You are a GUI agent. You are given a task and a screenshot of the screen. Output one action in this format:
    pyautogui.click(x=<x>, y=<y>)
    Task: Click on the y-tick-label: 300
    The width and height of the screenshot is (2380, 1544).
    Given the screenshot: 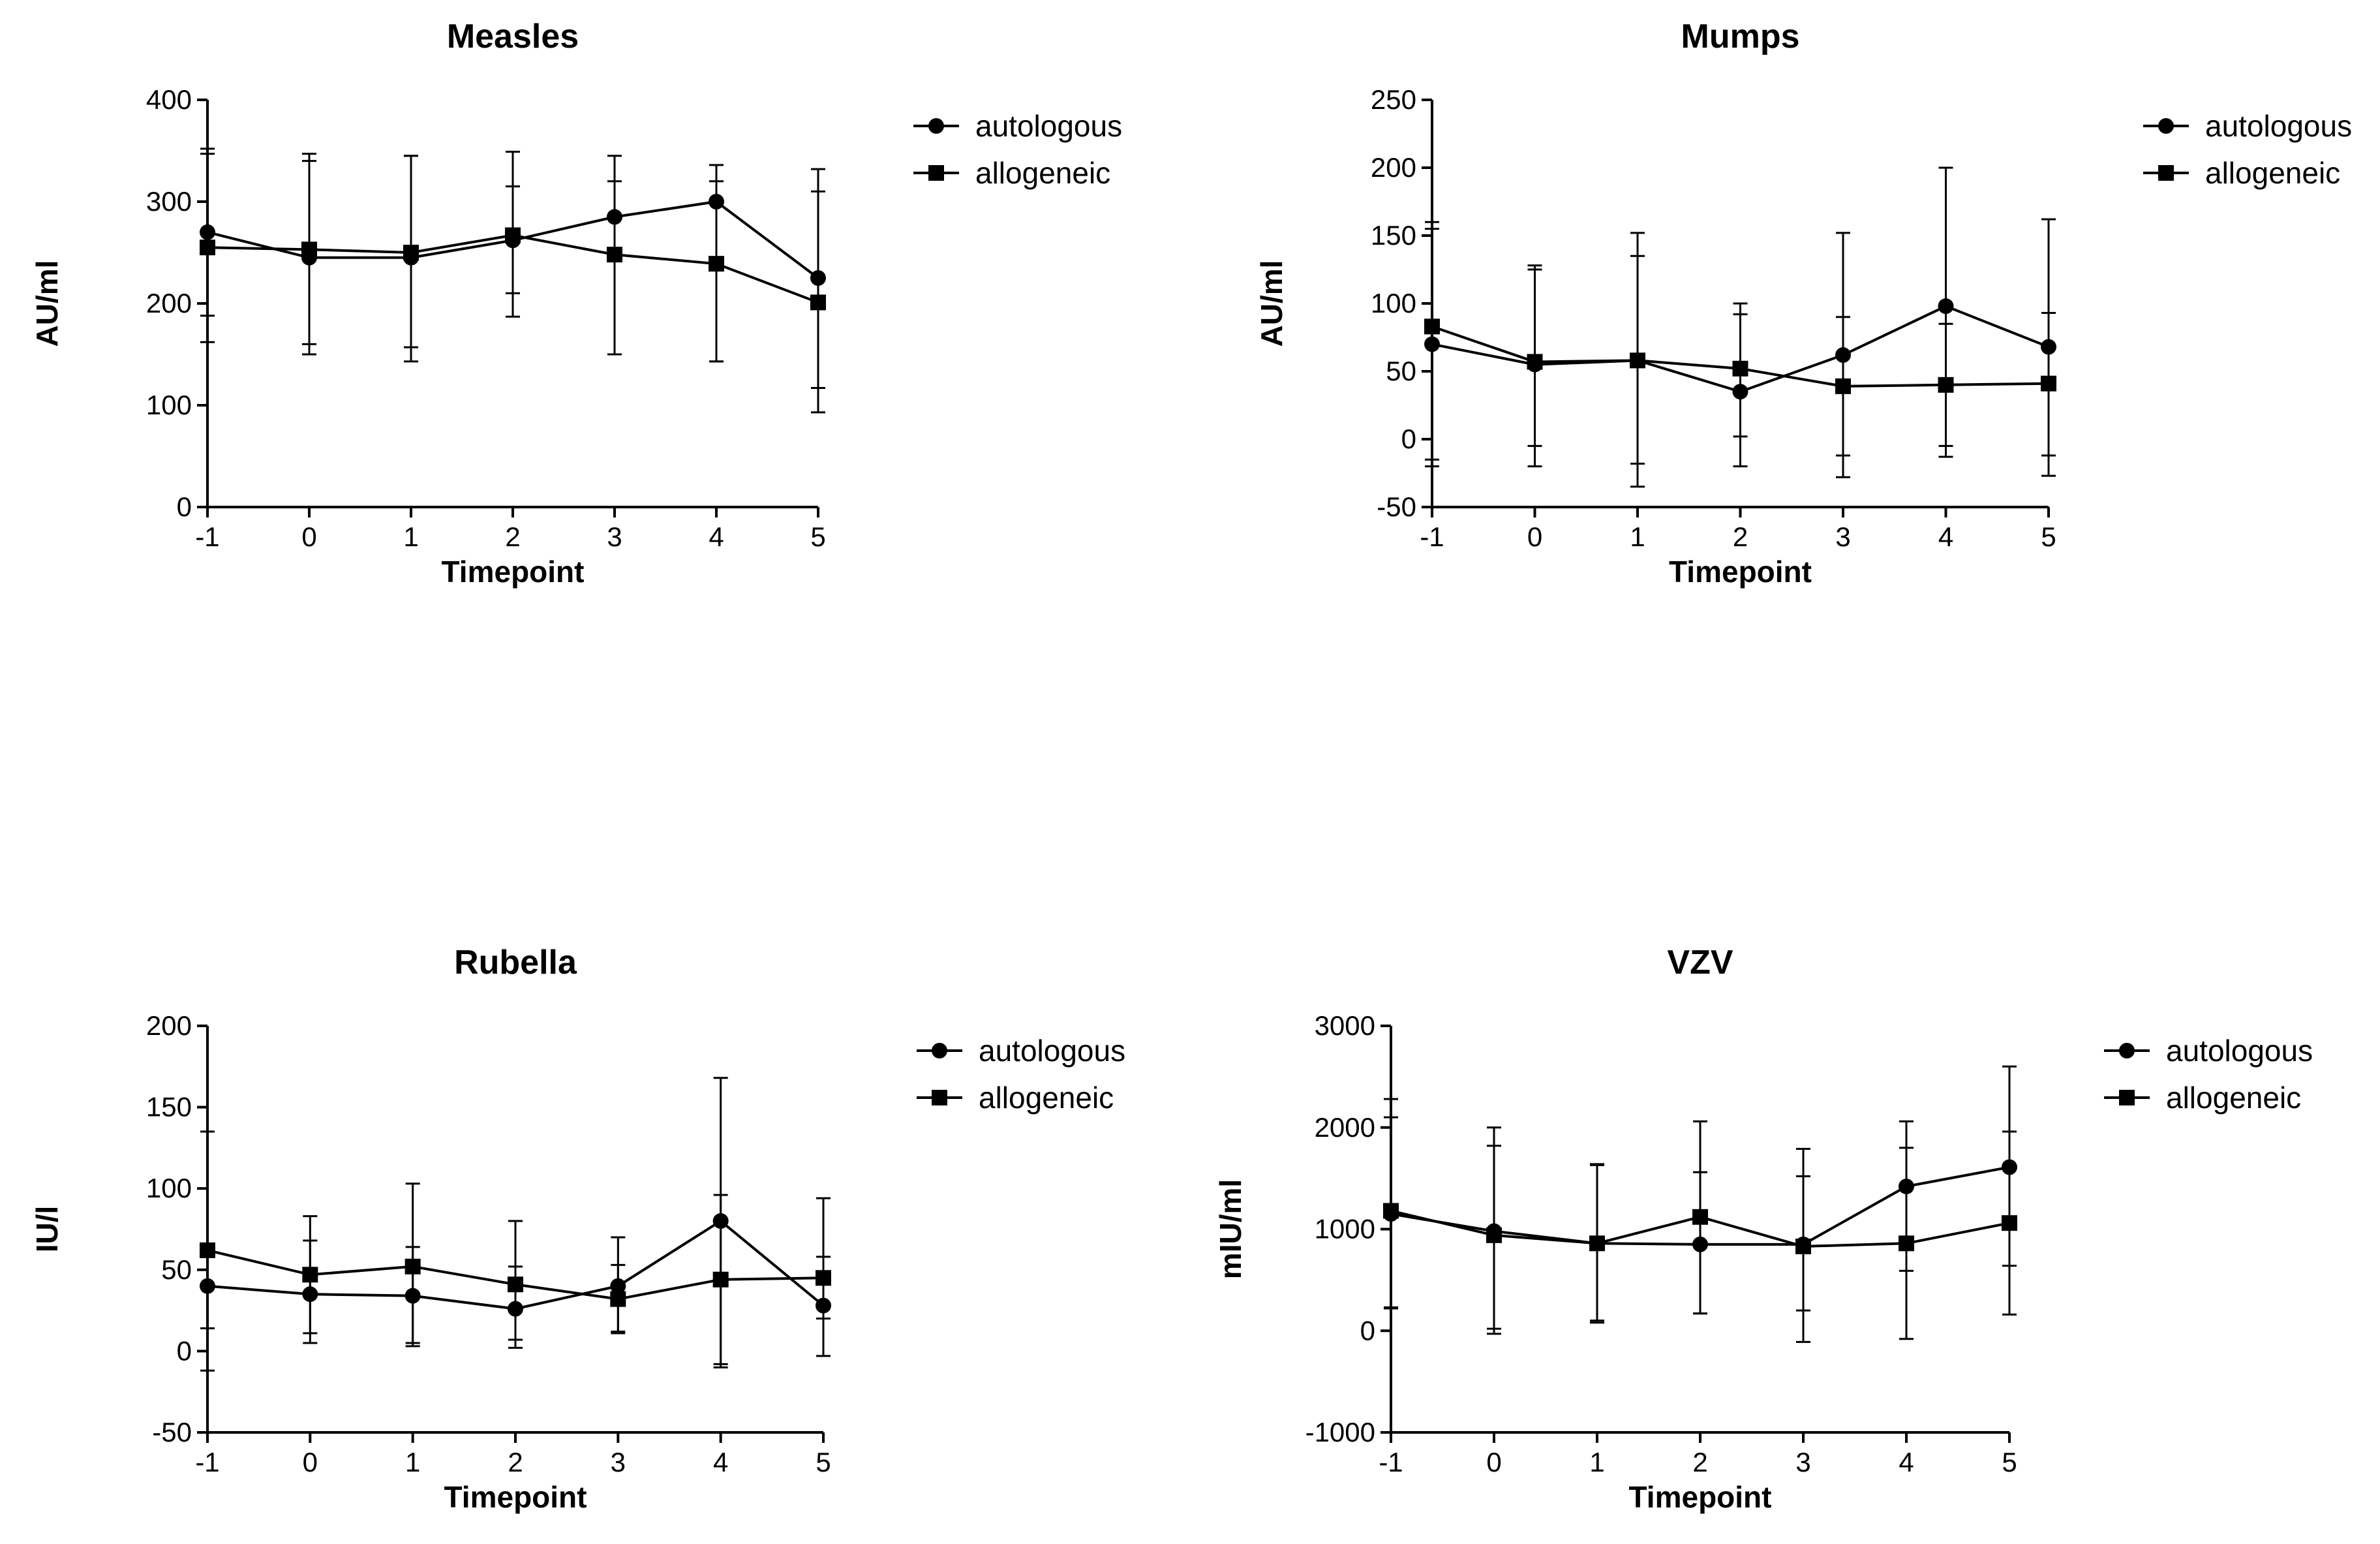 What is the action you would take?
    pyautogui.click(x=169, y=201)
    